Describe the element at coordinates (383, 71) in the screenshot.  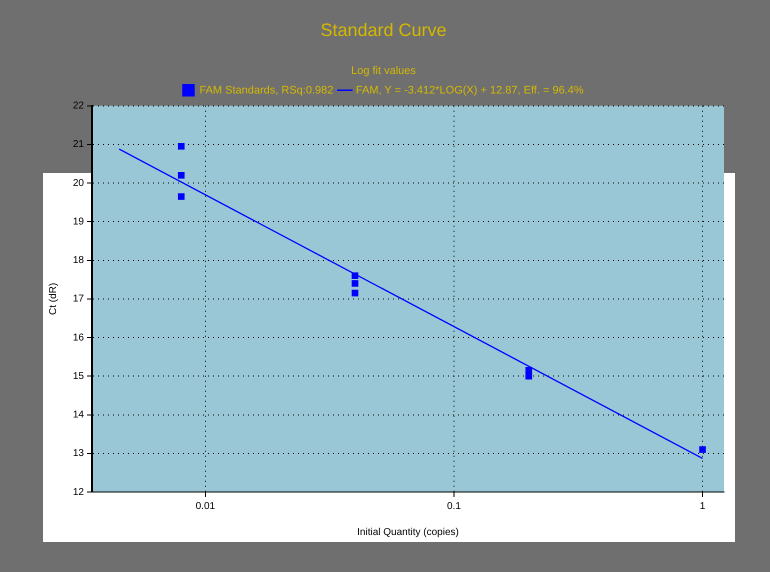
I see `legend-title: Log fit values` at that location.